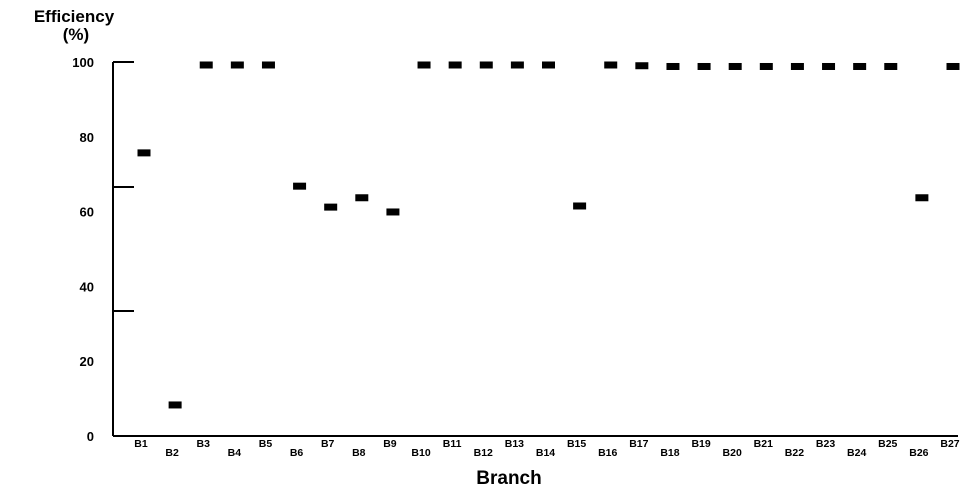 The image size is (964, 489). What do you see at coordinates (483, 453) in the screenshot?
I see `x-tick-label: B12` at bounding box center [483, 453].